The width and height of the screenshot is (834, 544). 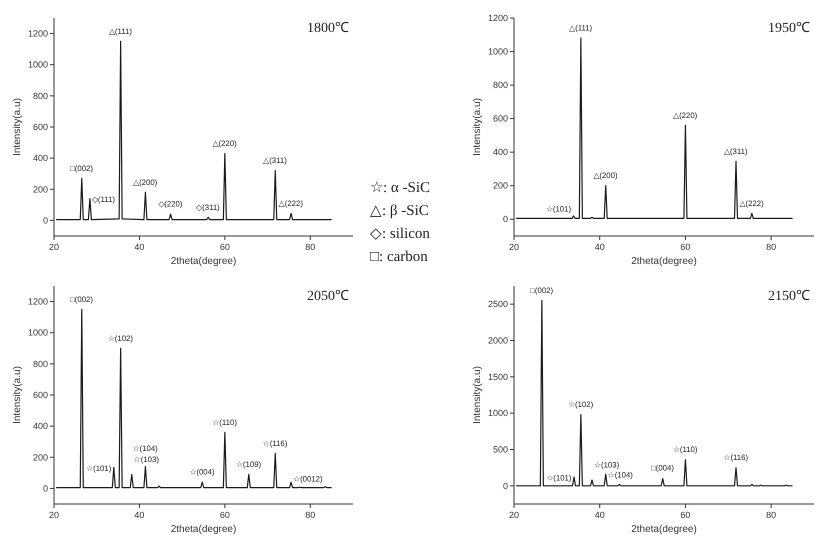 I want to click on y-tick-label: 2500, so click(x=498, y=304).